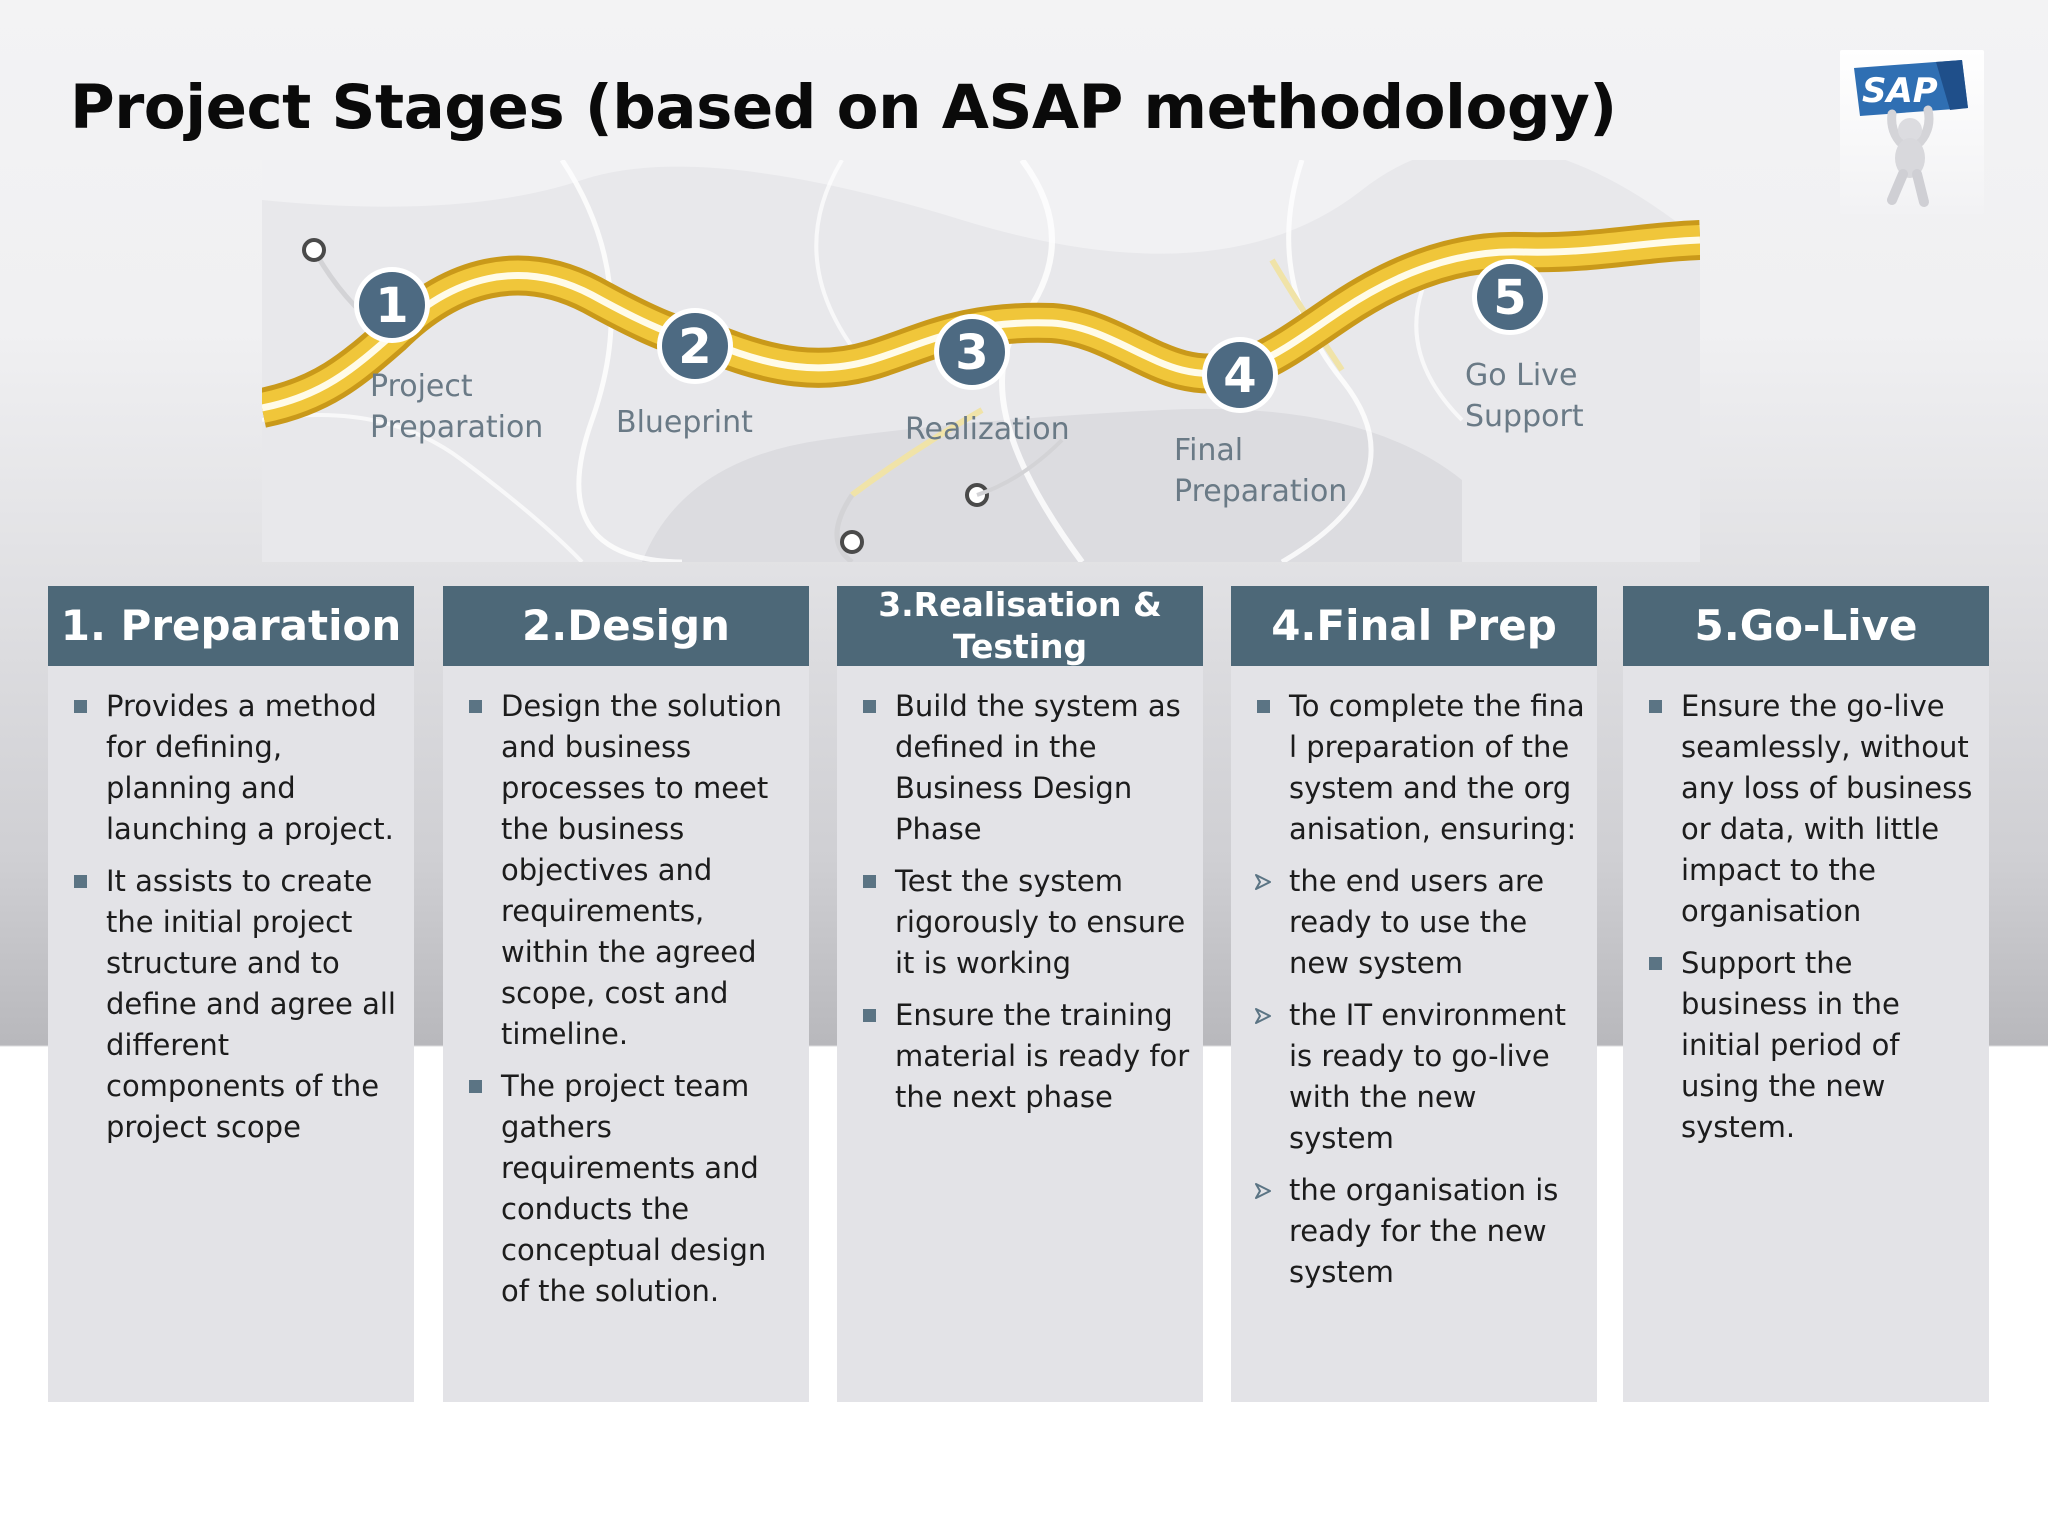 The width and height of the screenshot is (2048, 1536). Describe the element at coordinates (694, 347) in the screenshot. I see `svg-text: 2` at that location.